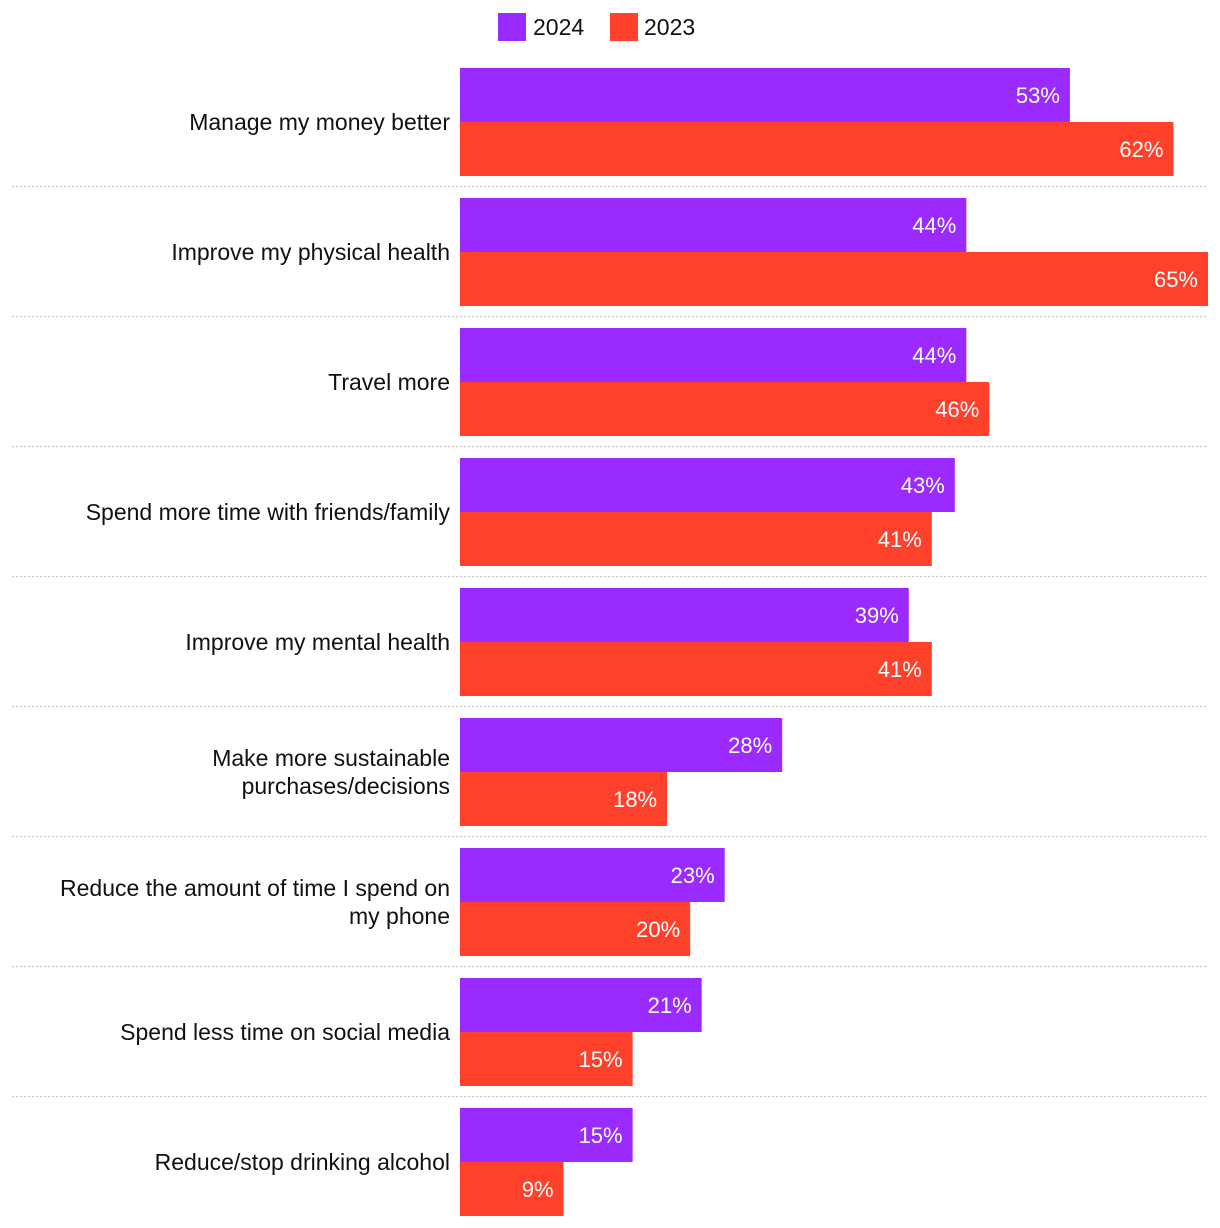  What do you see at coordinates (346, 786) in the screenshot?
I see `category-label: purchases/decisions` at bounding box center [346, 786].